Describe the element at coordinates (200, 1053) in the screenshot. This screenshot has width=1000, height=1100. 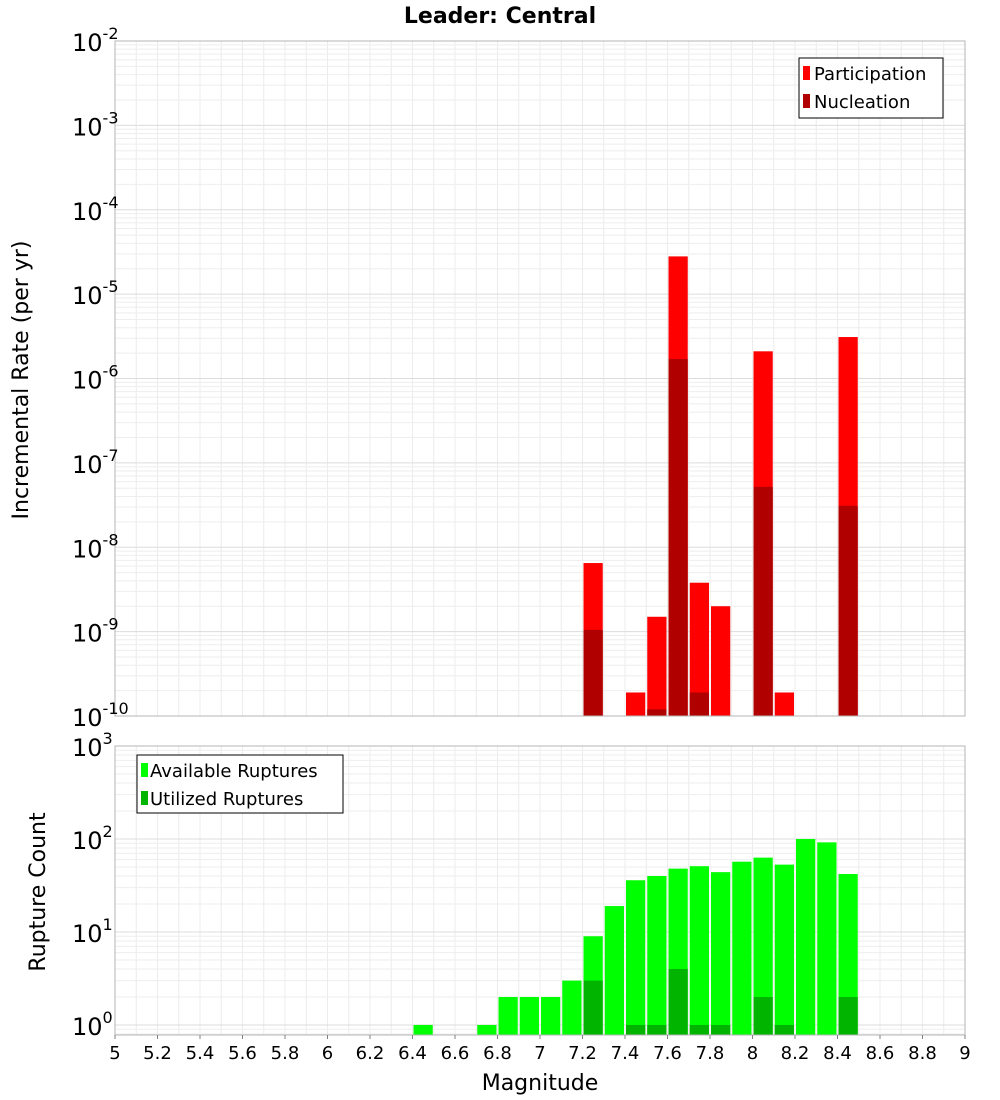
I see `x-tick-label: 5.4` at that location.